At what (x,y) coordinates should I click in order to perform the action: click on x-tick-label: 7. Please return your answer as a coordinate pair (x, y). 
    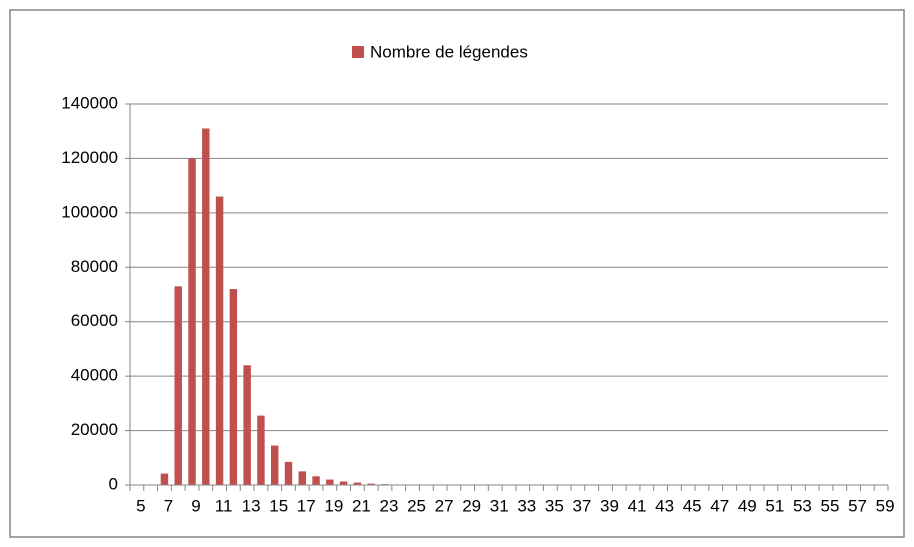
    Looking at the image, I should click on (168, 505).